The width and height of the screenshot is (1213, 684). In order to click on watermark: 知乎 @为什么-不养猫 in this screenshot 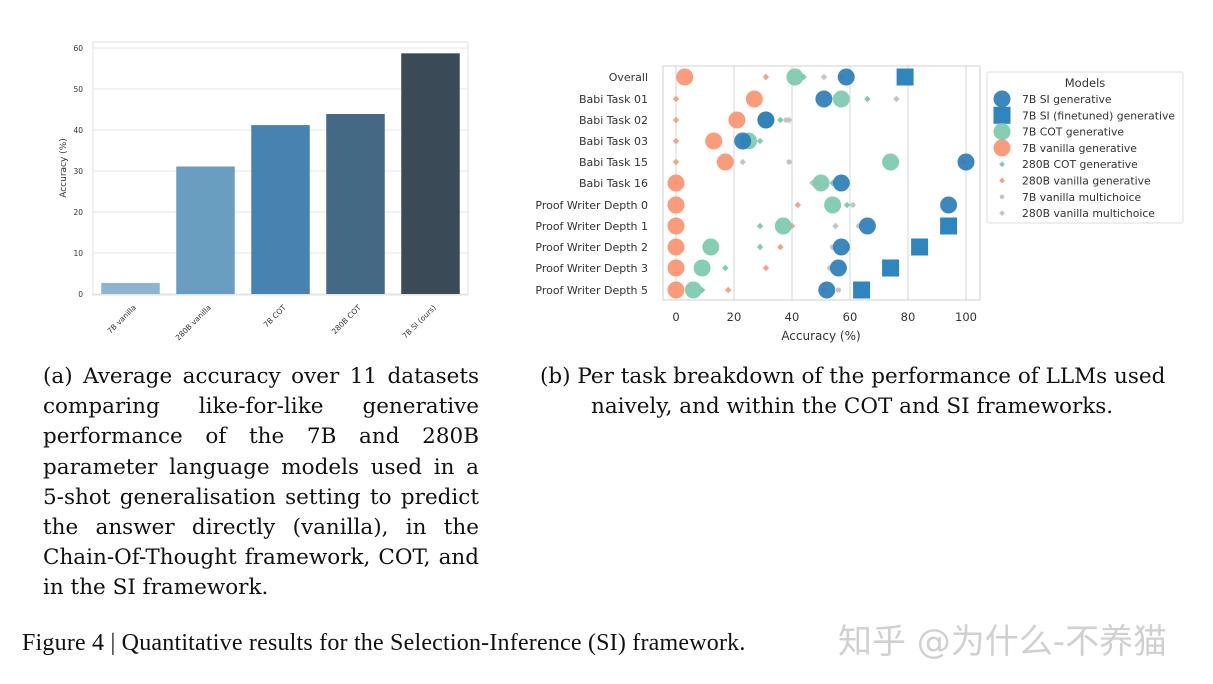, I will do `click(1003, 642)`.